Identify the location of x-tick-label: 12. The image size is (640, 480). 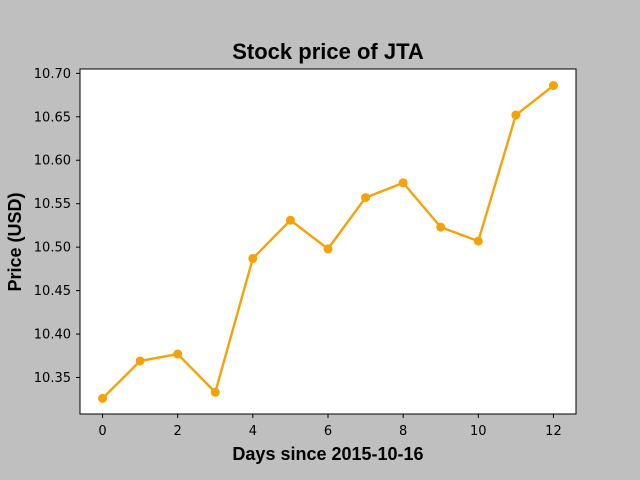
(553, 431).